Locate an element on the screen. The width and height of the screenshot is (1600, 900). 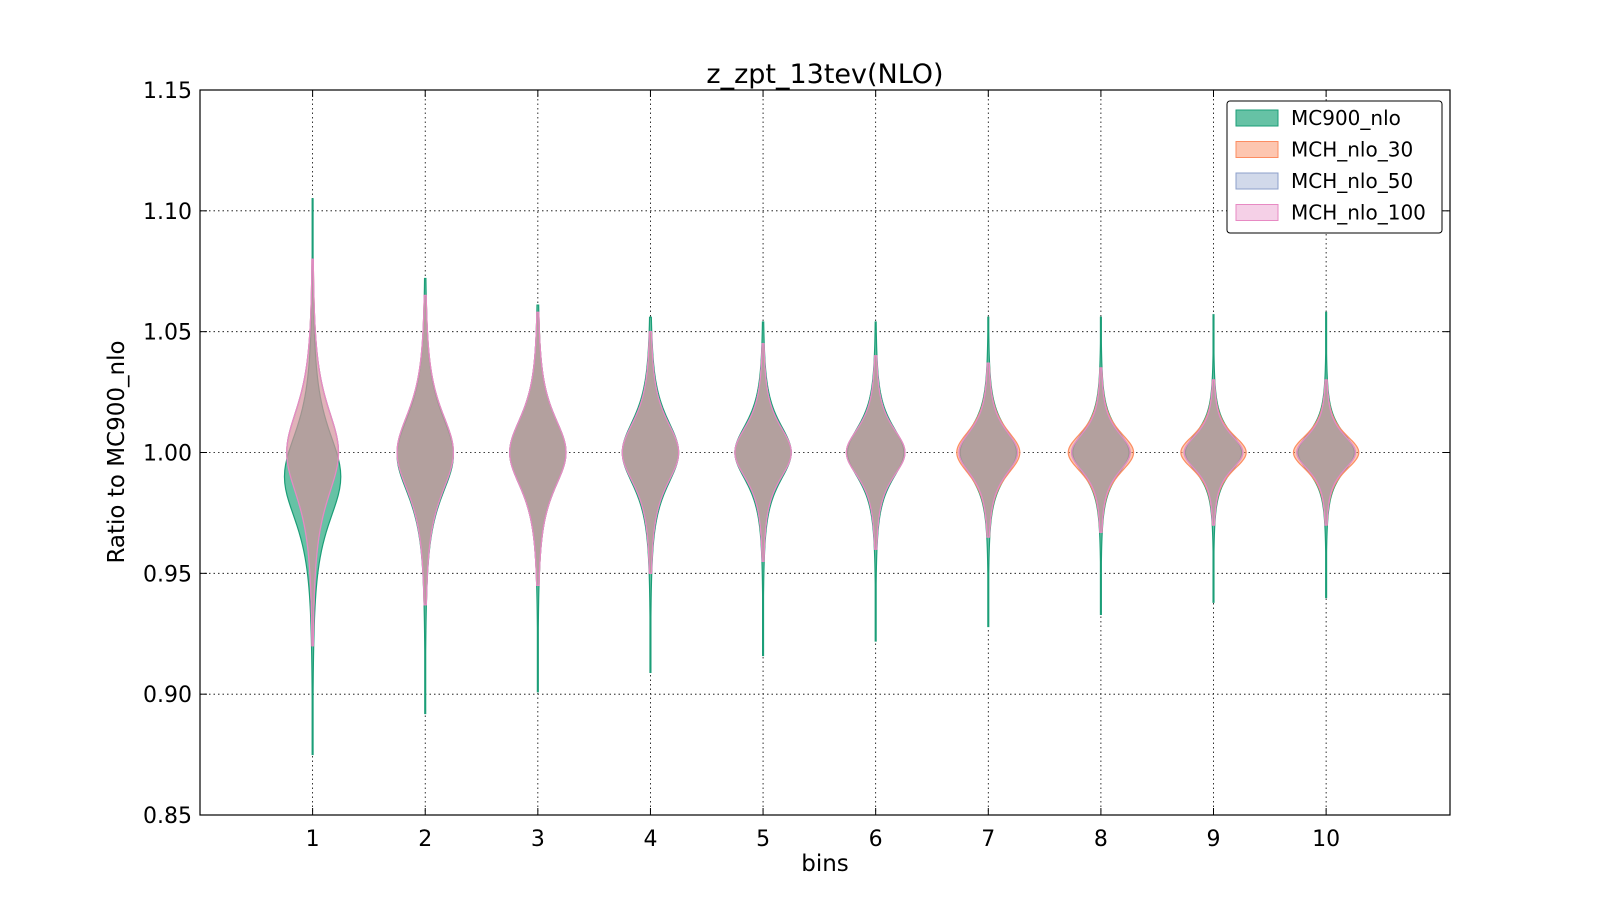
x-tick-label: 6 is located at coordinates (876, 839).